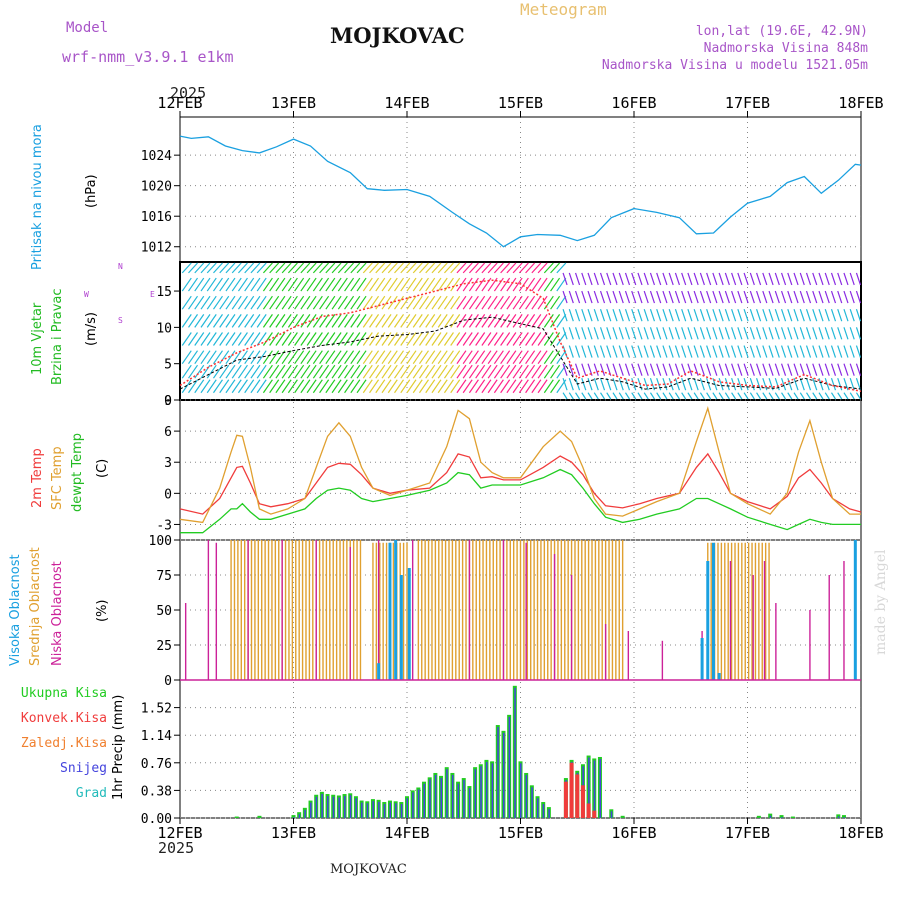 The width and height of the screenshot is (900, 900). What do you see at coordinates (397, 35) in the screenshot?
I see `station-title: MOJKOVAC` at bounding box center [397, 35].